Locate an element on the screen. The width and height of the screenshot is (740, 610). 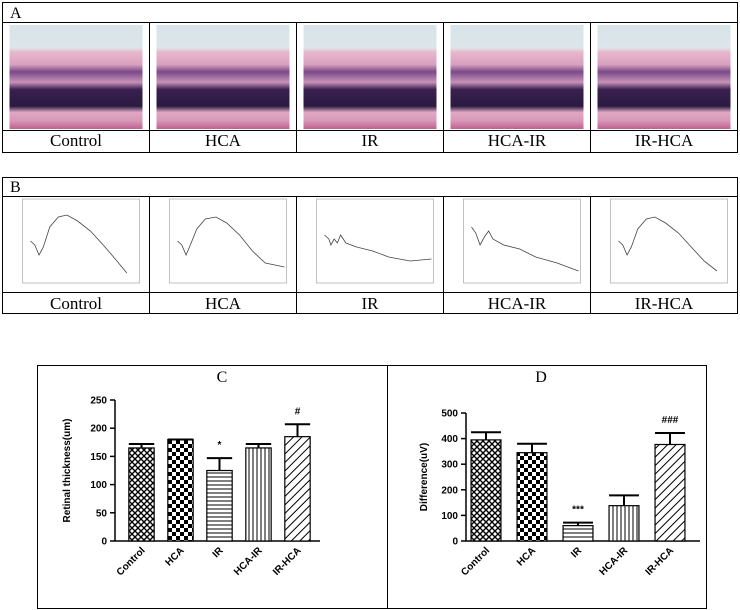
panel-label: B is located at coordinates (15, 187).